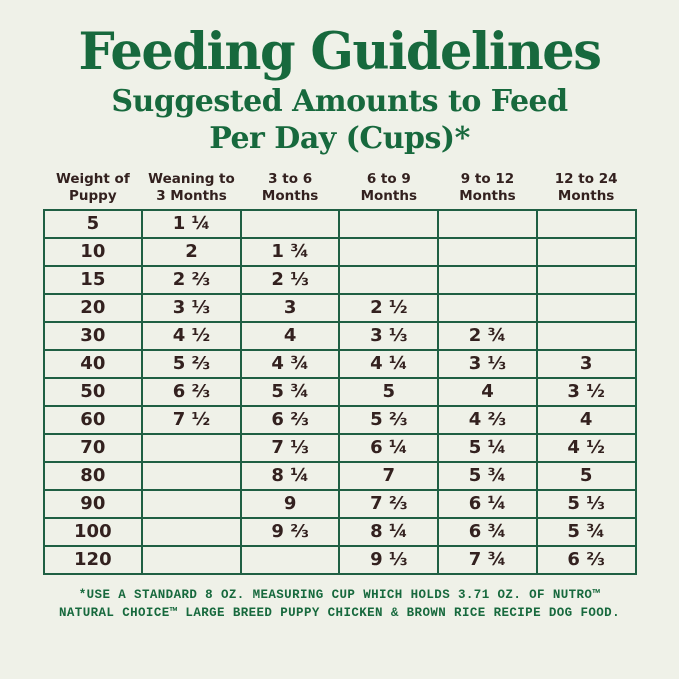 Image resolution: width=679 pixels, height=679 pixels. What do you see at coordinates (93, 391) in the screenshot?
I see `weight-cell: 50` at bounding box center [93, 391].